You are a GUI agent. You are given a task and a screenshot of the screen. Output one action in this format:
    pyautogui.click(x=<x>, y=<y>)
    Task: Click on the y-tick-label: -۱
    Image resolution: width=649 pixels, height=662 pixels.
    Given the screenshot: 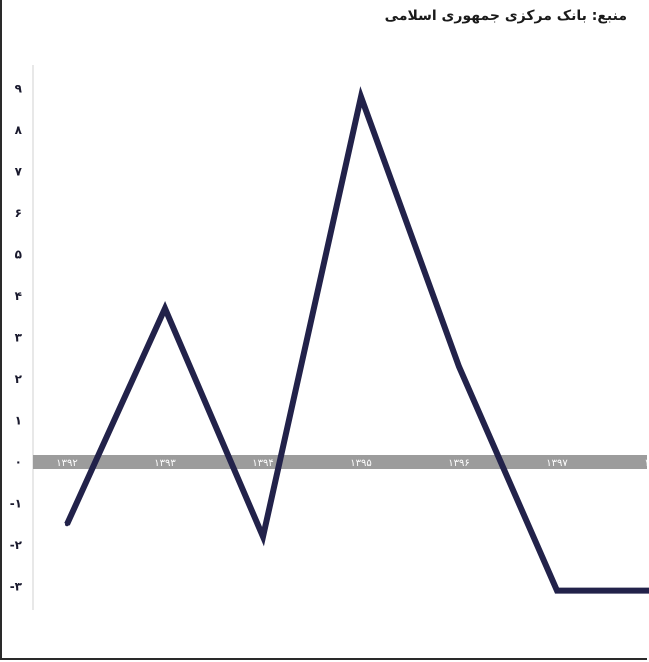 What is the action you would take?
    pyautogui.click(x=16, y=504)
    